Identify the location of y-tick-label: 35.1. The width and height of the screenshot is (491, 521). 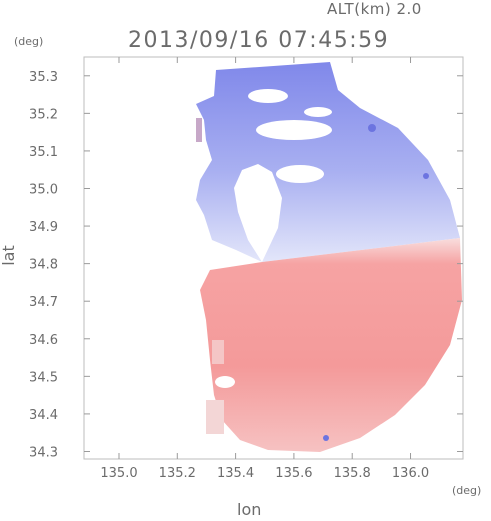
(43, 152).